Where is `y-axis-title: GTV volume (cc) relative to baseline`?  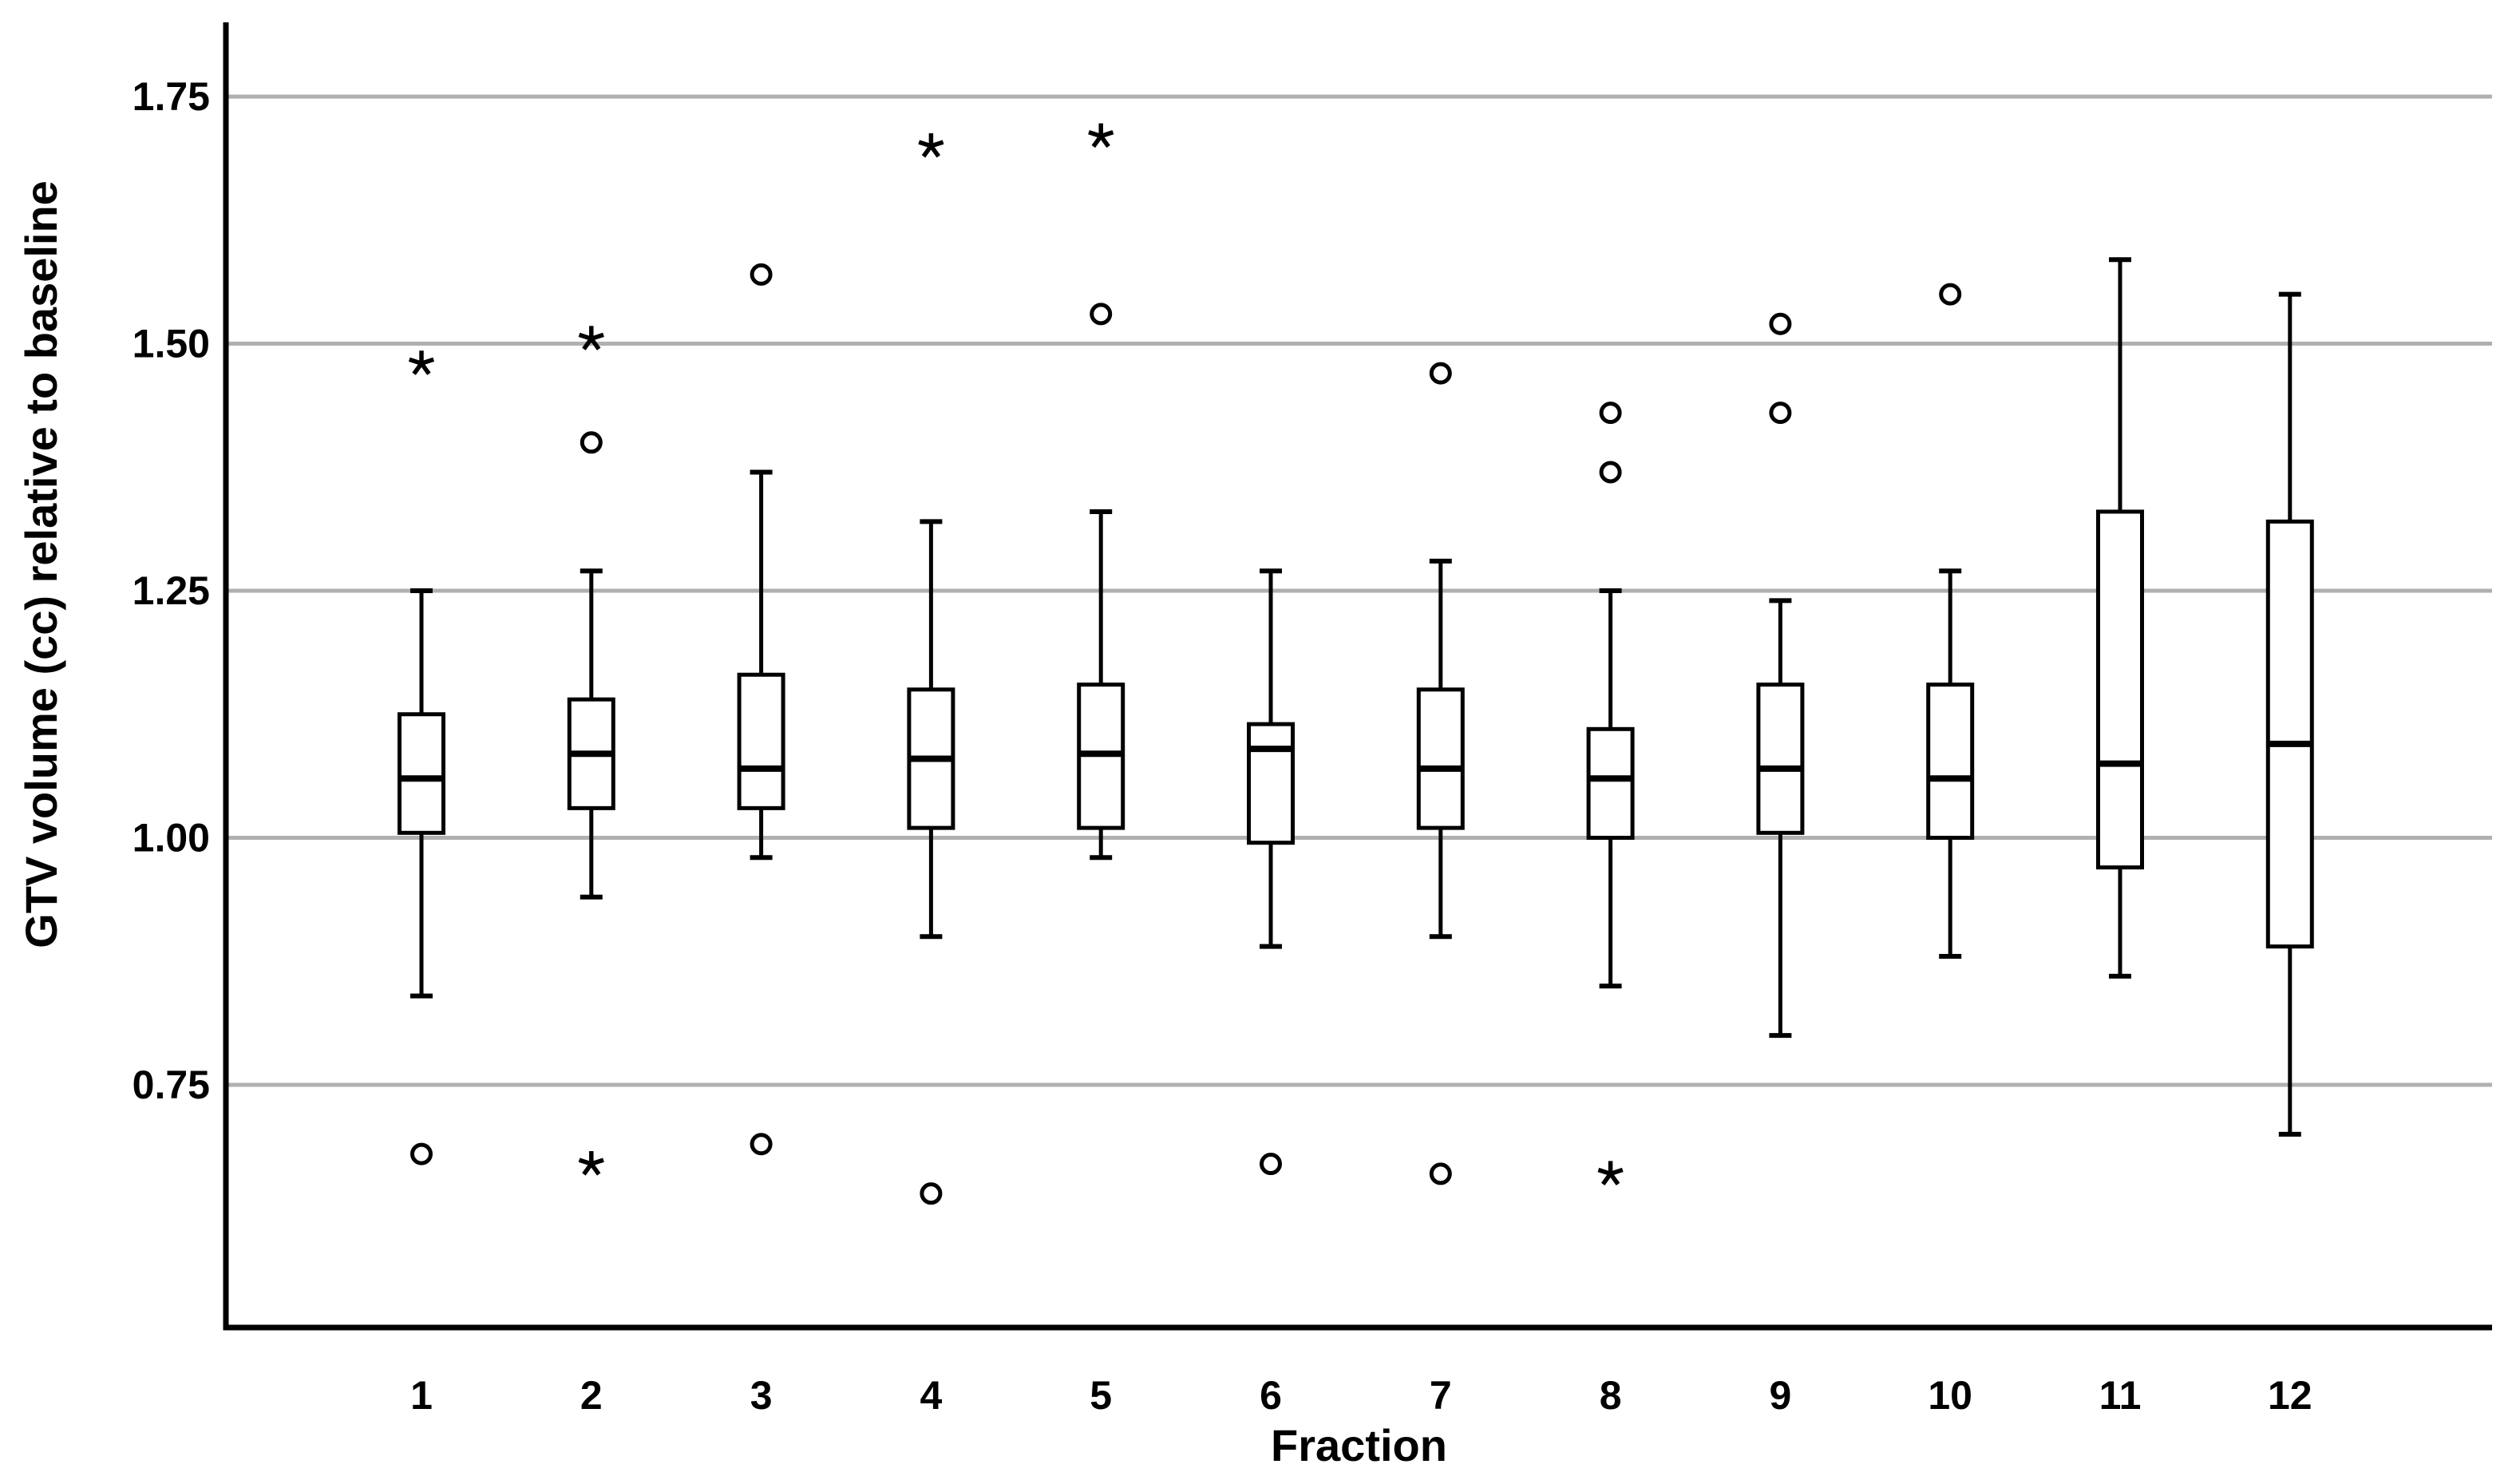
y-axis-title: GTV volume (cc) relative to baseline is located at coordinates (41, 564).